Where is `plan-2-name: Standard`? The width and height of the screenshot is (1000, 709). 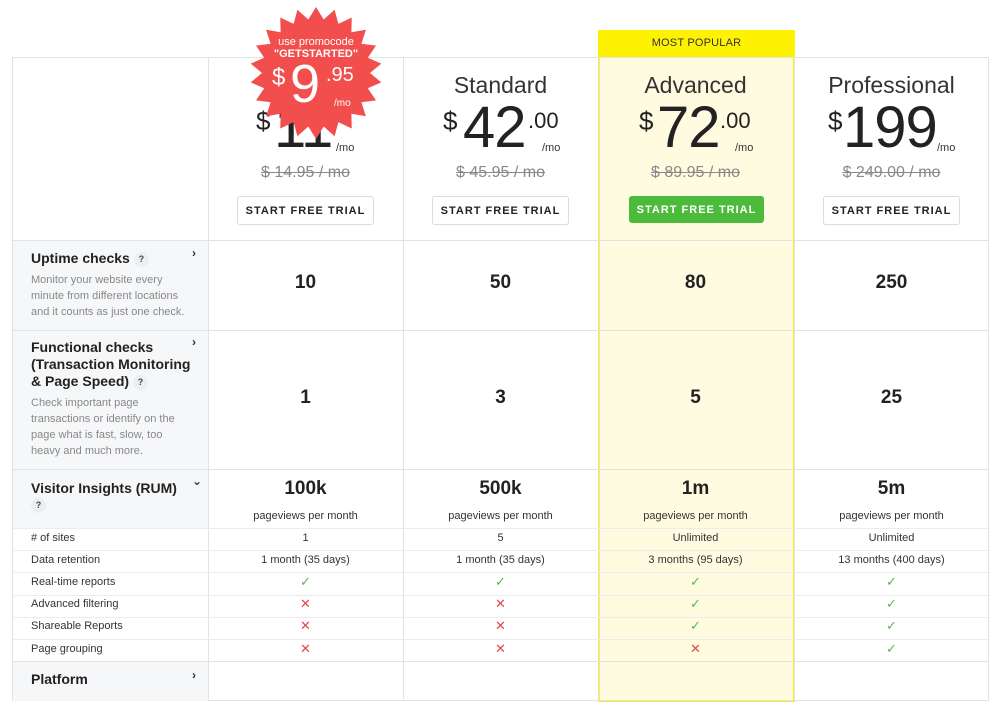 plan-2-name: Standard is located at coordinates (500, 85).